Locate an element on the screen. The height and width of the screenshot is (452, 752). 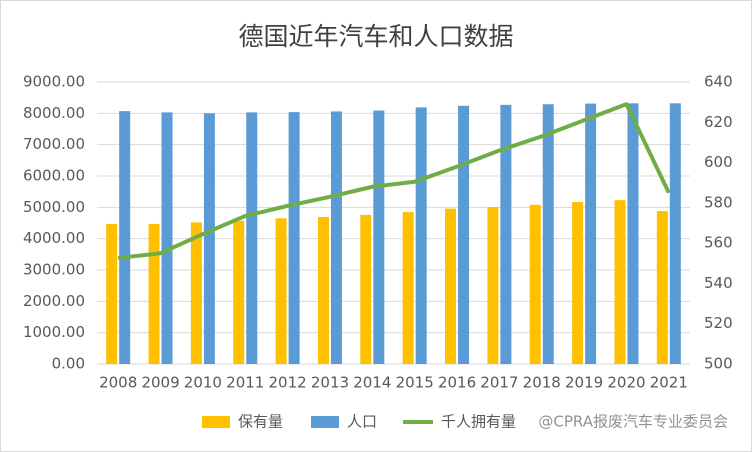
y2-tick-label: 540 is located at coordinates (718, 283).